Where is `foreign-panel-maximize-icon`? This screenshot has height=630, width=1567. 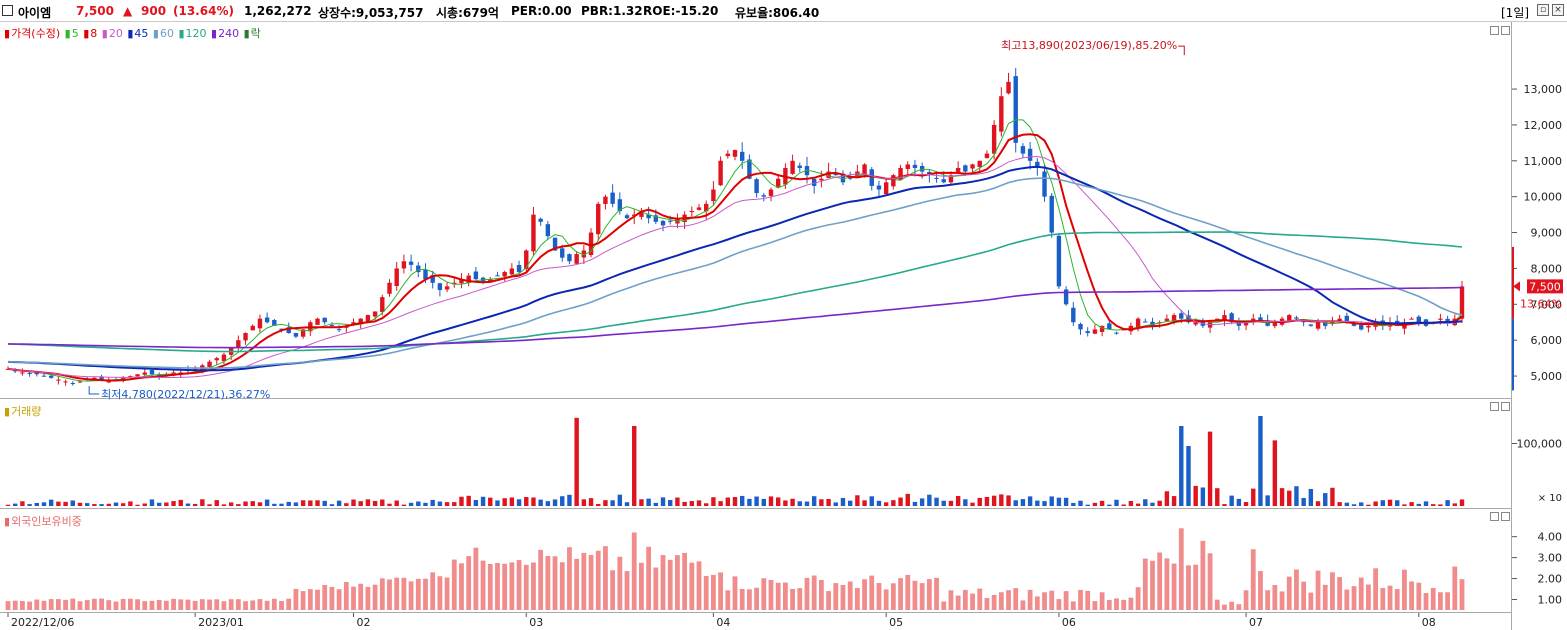
foreign-panel-maximize-icon is located at coordinates (1494, 516).